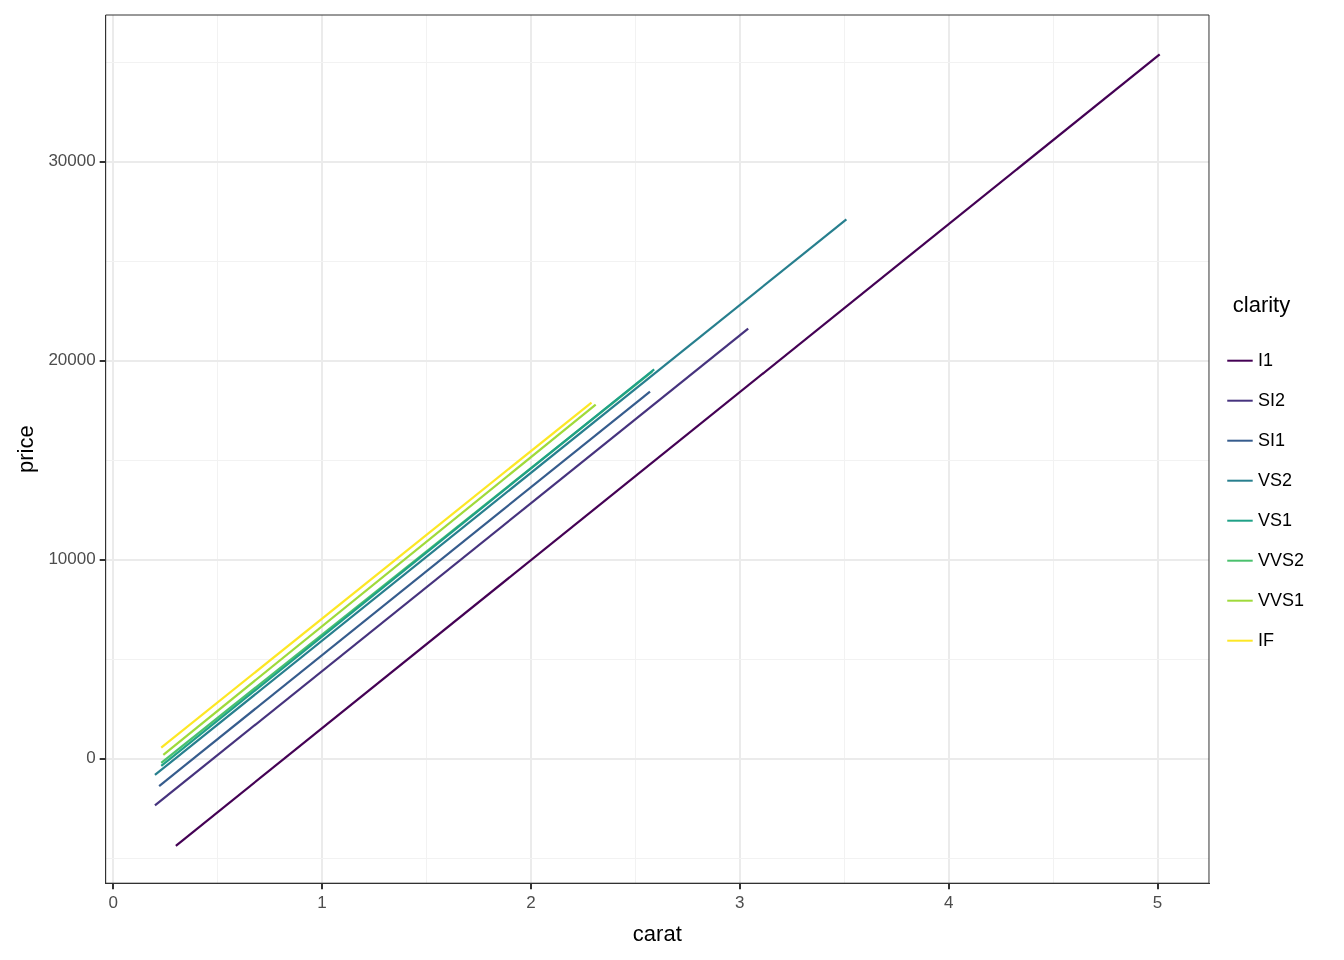 This screenshot has height=960, width=1344. What do you see at coordinates (657, 933) in the screenshot?
I see `x-axis-title: carat` at bounding box center [657, 933].